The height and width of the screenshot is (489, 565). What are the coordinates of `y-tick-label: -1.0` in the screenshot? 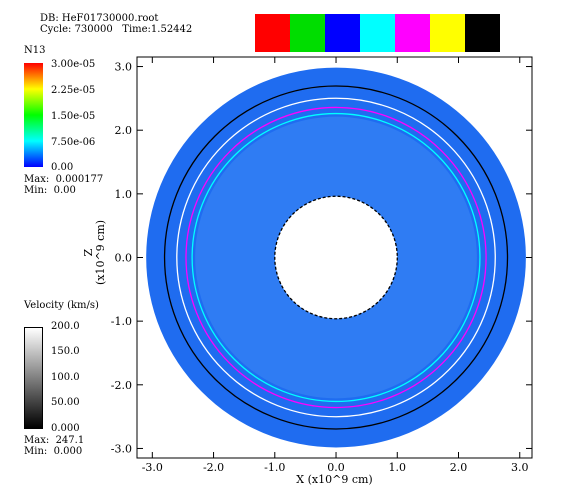 It's located at (121, 321).